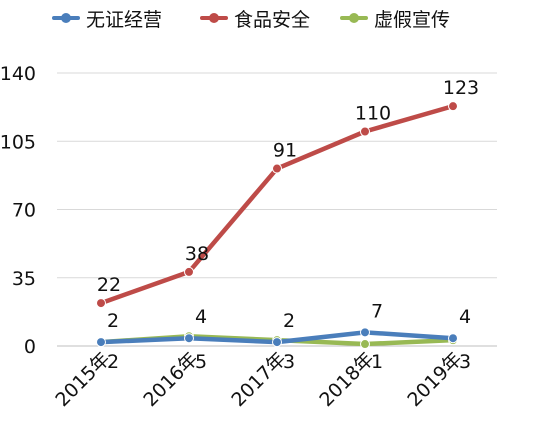  I want to click on data-label: 38, so click(197, 254).